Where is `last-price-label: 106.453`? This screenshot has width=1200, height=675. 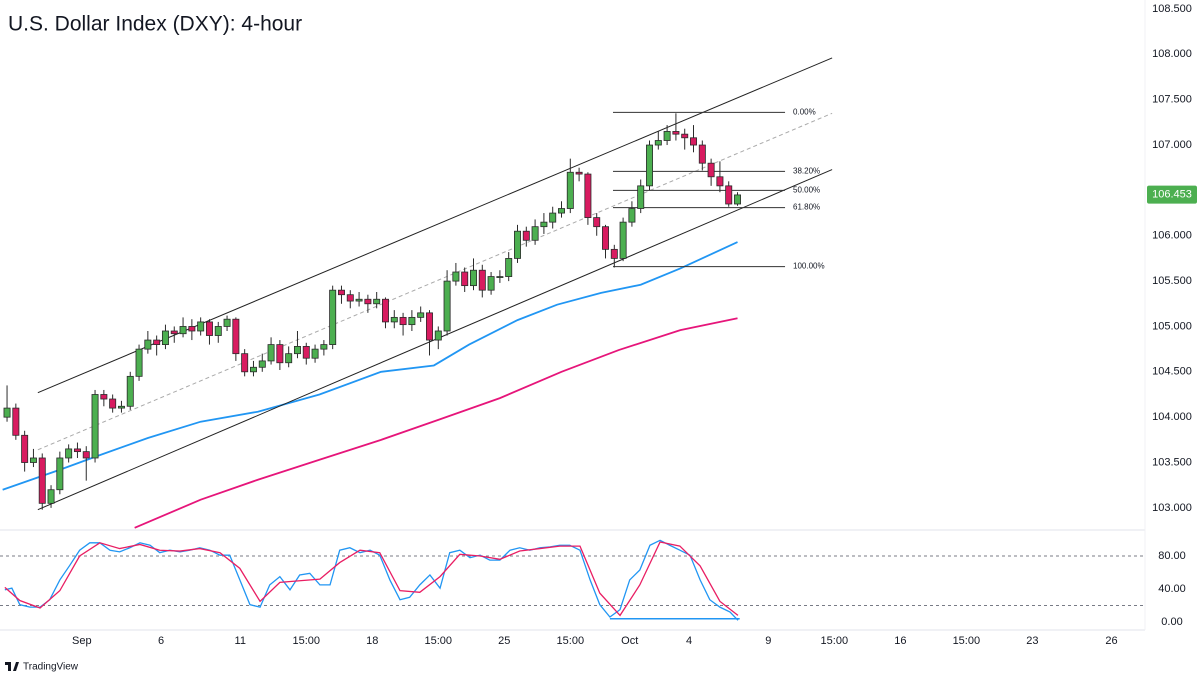 last-price-label: 106.453 is located at coordinates (1172, 195).